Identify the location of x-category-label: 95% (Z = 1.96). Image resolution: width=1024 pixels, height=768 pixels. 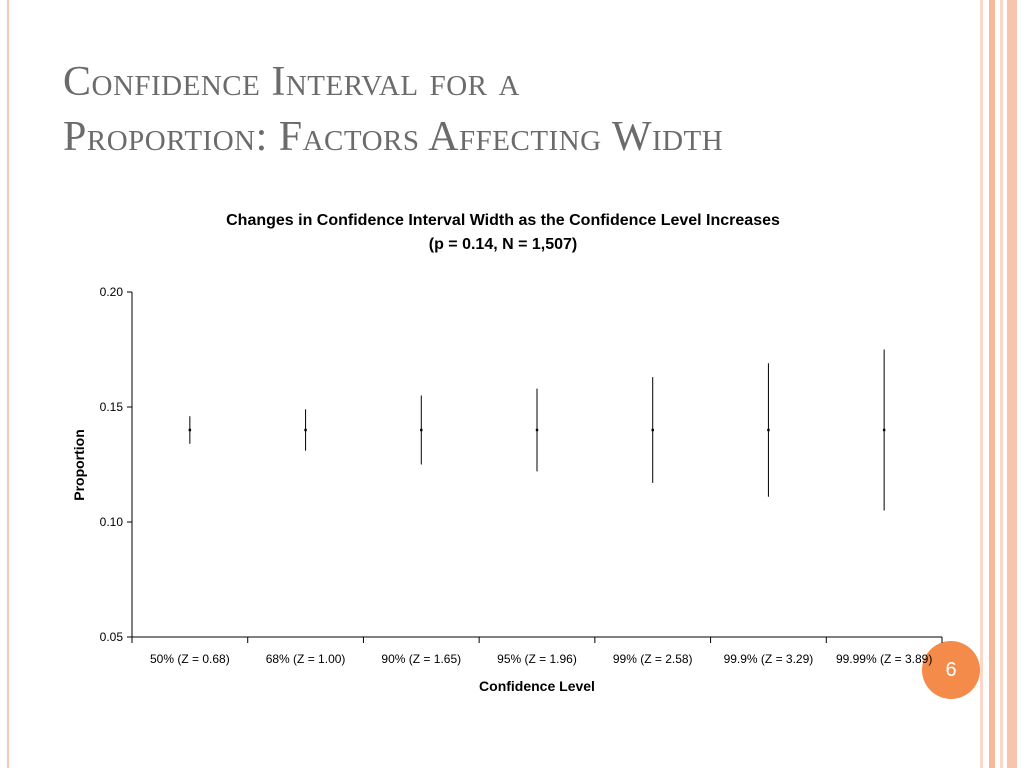
(537, 659).